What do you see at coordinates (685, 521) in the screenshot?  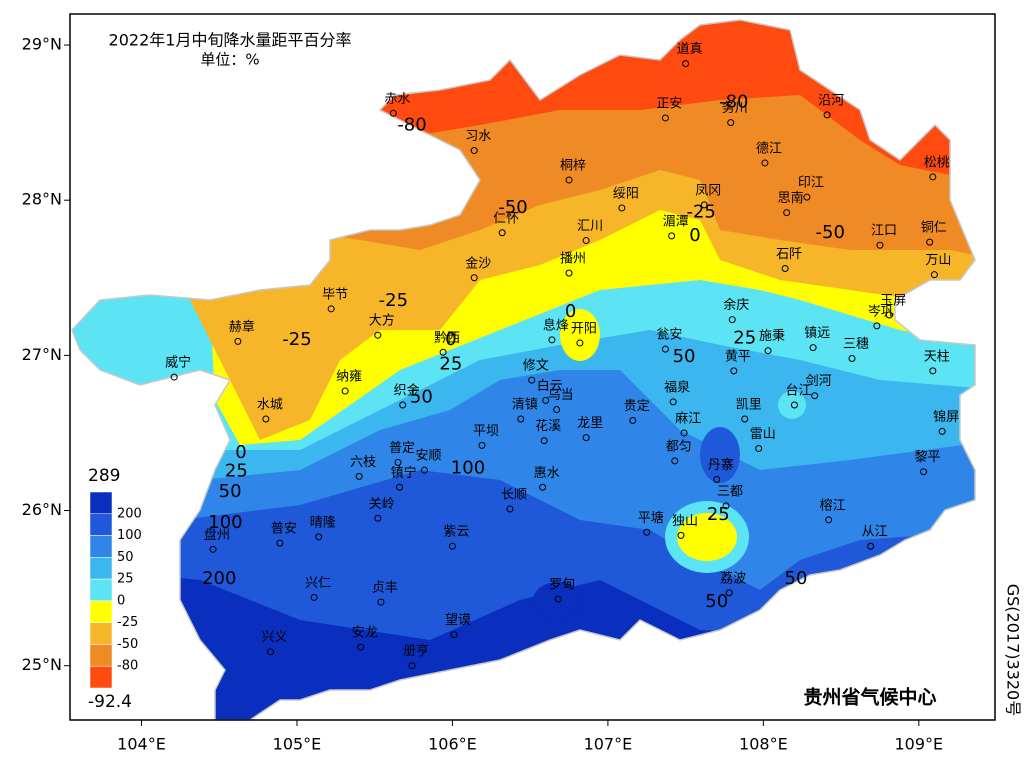 I see `city-label: 独山` at bounding box center [685, 521].